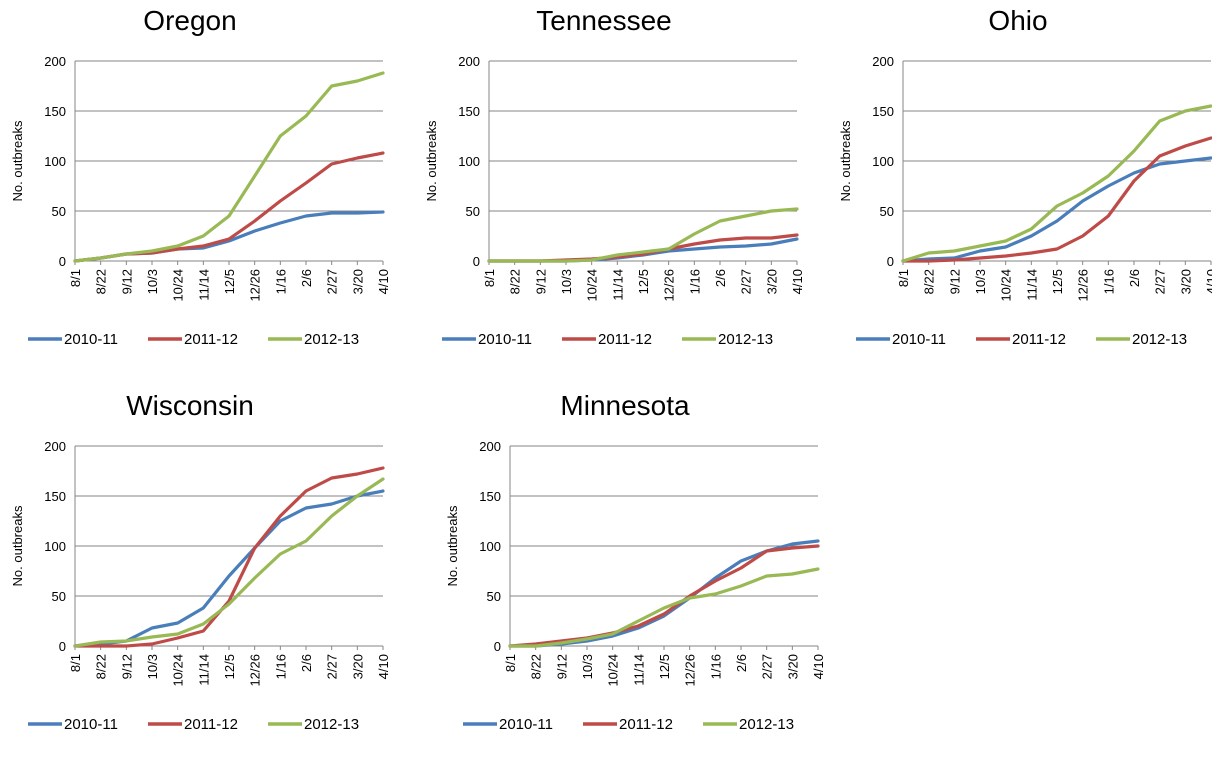 The width and height of the screenshot is (1212, 757). I want to click on chart-title: Tennessee, so click(603, 20).